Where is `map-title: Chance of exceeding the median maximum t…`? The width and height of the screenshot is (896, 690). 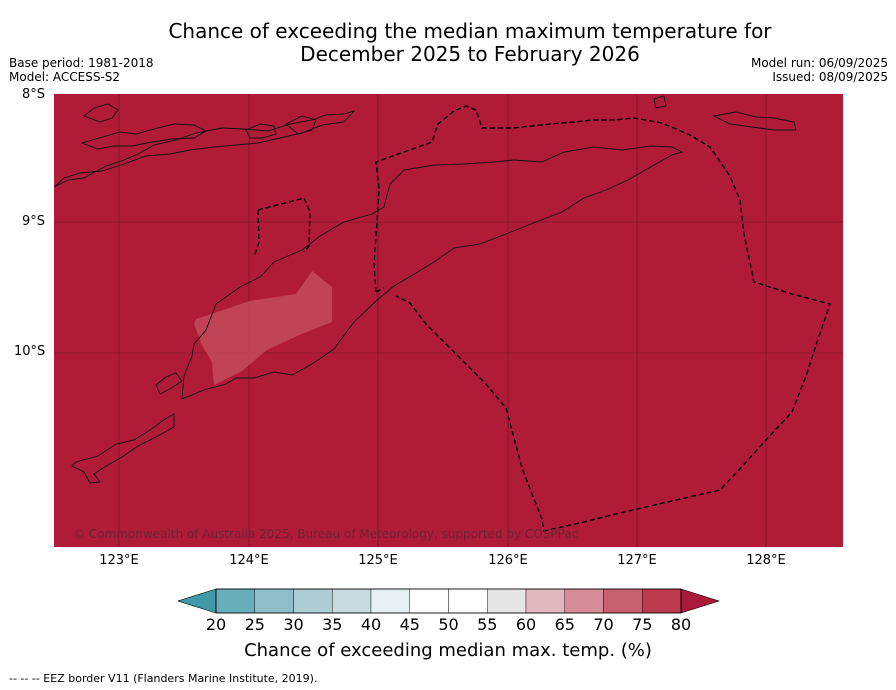
map-title: Chance of exceeding the median maximum t… is located at coordinates (470, 43).